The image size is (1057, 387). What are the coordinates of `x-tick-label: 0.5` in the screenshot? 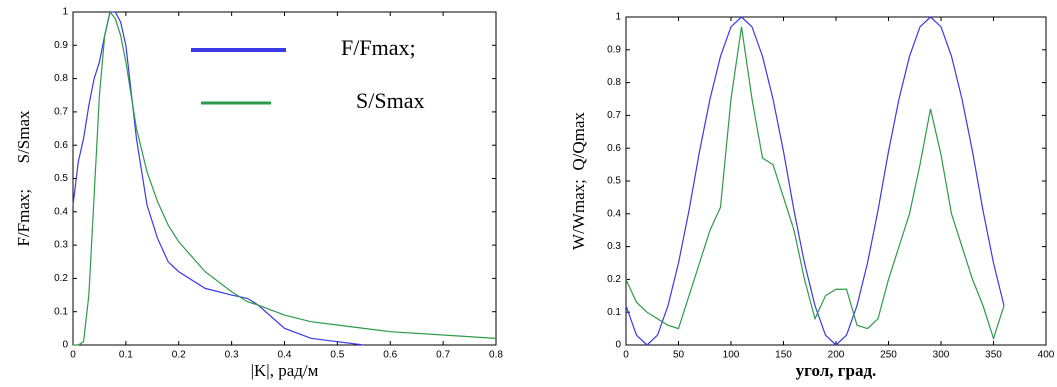 It's located at (337, 355).